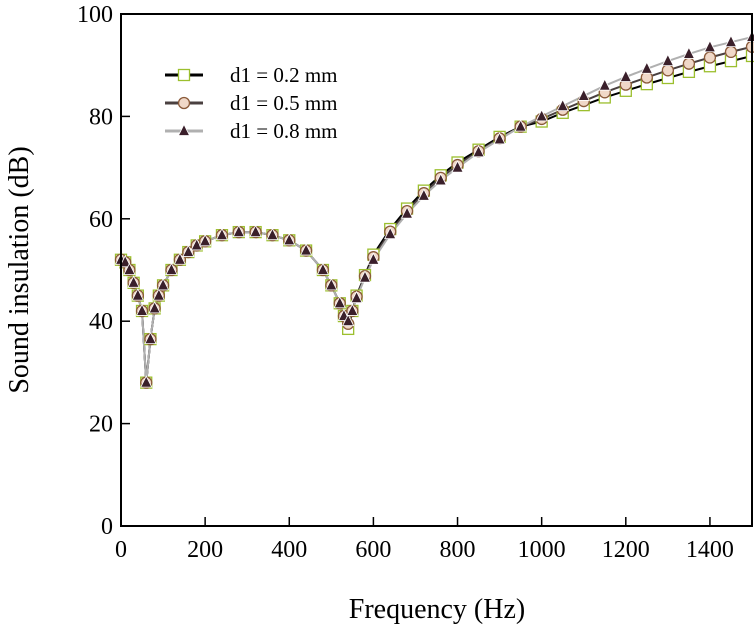  I want to click on x-tick-label: 800, so click(458, 550).